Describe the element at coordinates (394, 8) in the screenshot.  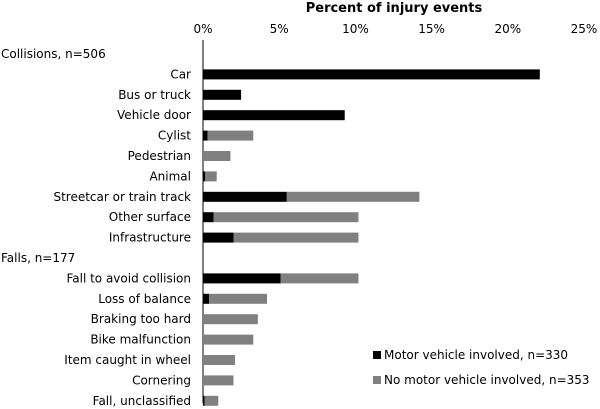
I see `chart-title: Percent of injury events` at that location.